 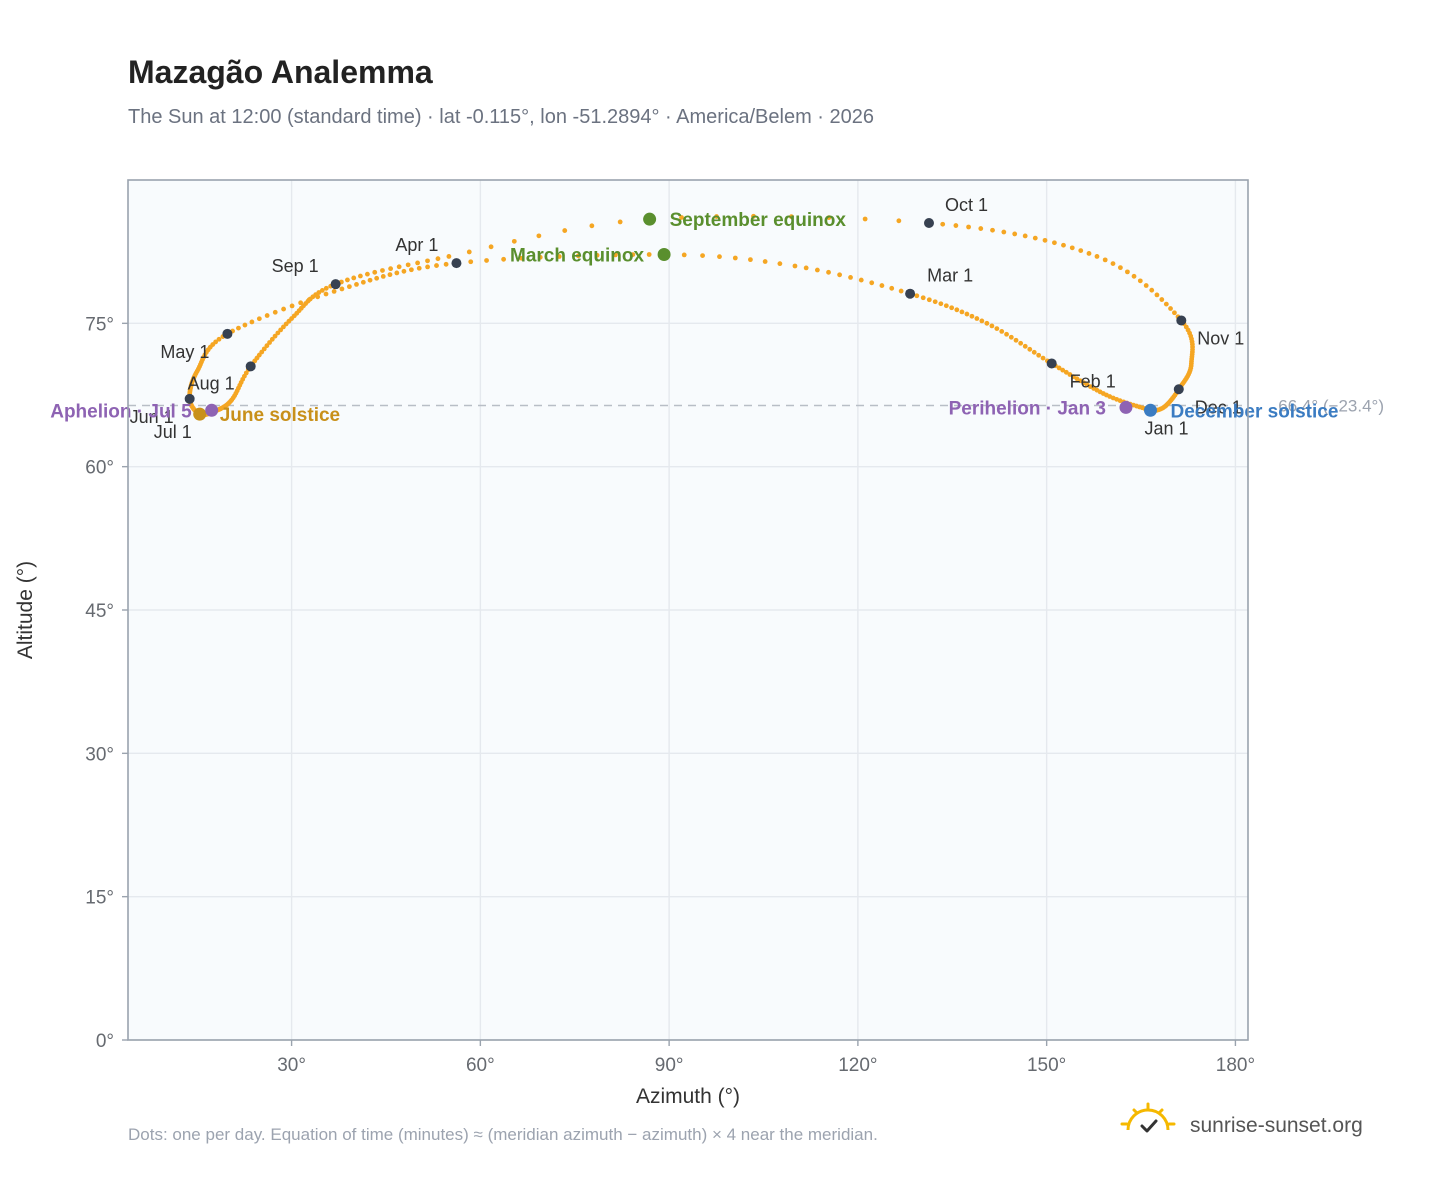 What do you see at coordinates (1046, 1065) in the screenshot?
I see `x-tick-label: 150°` at bounding box center [1046, 1065].